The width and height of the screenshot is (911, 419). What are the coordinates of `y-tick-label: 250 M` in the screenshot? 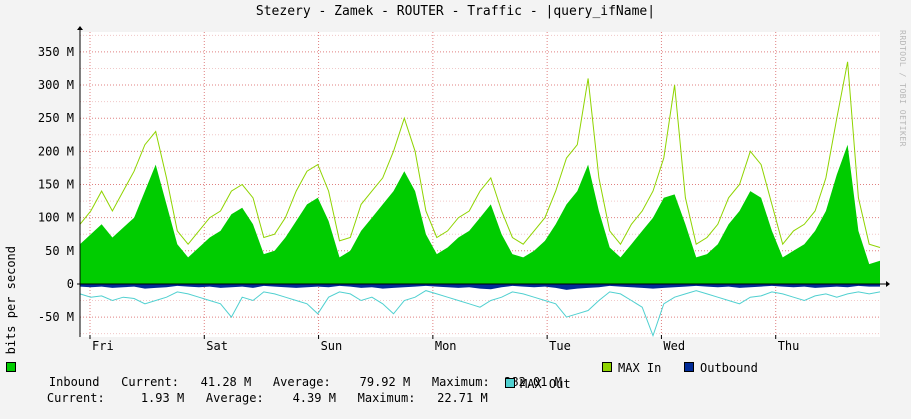 It's located at (56, 118).